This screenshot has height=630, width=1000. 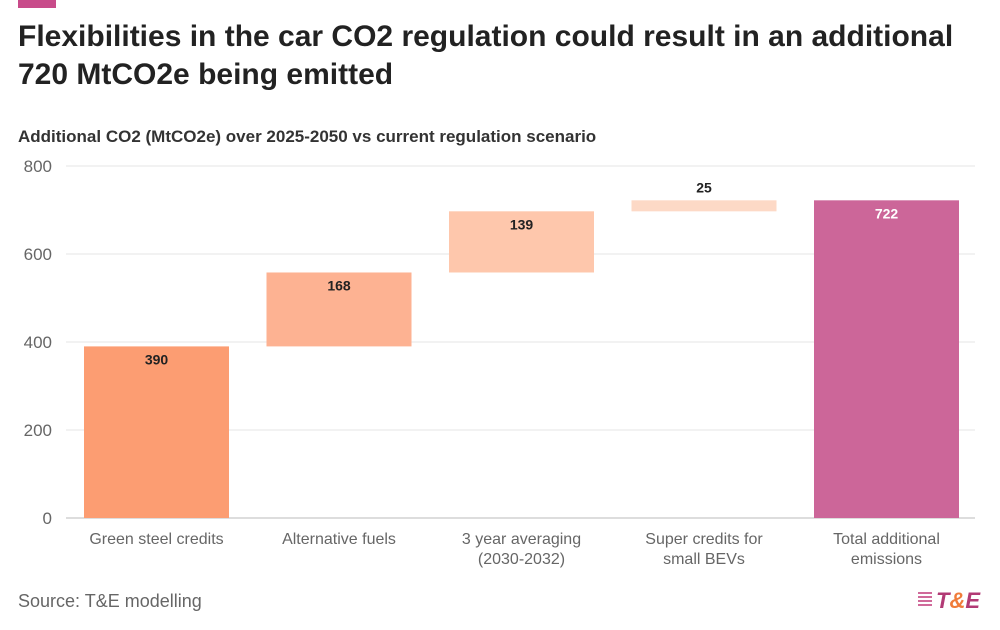 I want to click on data-label: 25, so click(x=704, y=187).